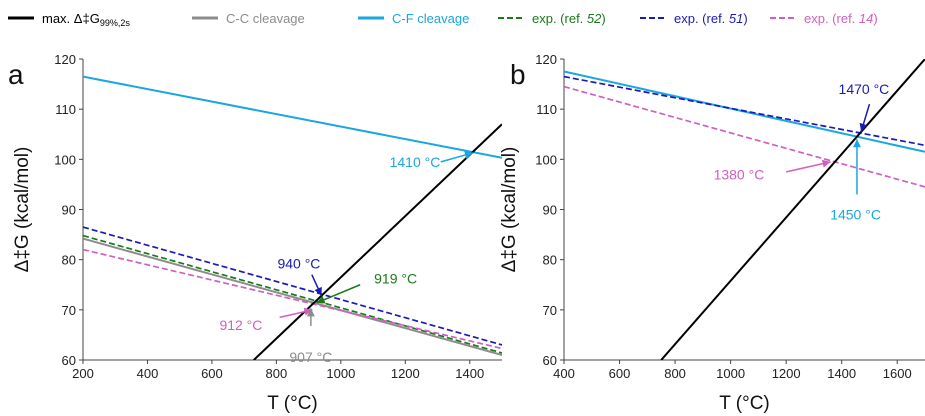 Image resolution: width=925 pixels, height=416 pixels. I want to click on x-tick-label: 200, so click(83, 373).